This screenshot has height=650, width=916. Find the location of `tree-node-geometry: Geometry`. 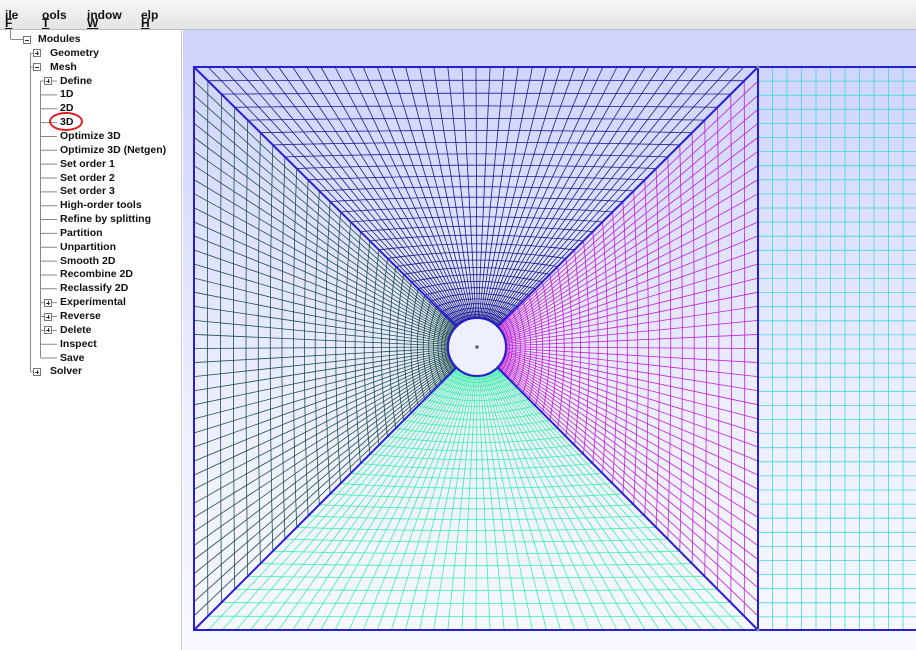

tree-node-geometry: Geometry is located at coordinates (75, 52).